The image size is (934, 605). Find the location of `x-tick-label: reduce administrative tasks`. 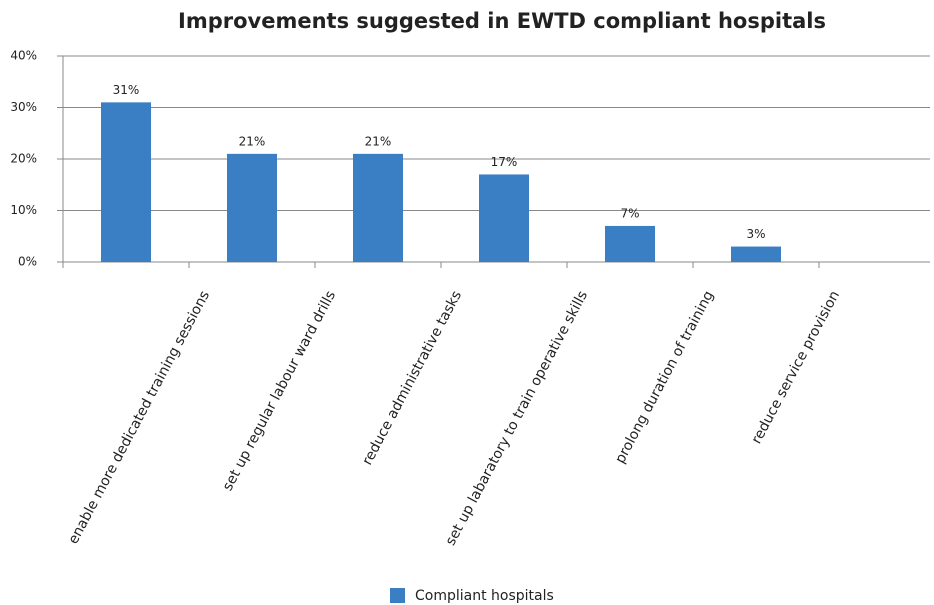

x-tick-label: reduce administrative tasks is located at coordinates (412, 378).